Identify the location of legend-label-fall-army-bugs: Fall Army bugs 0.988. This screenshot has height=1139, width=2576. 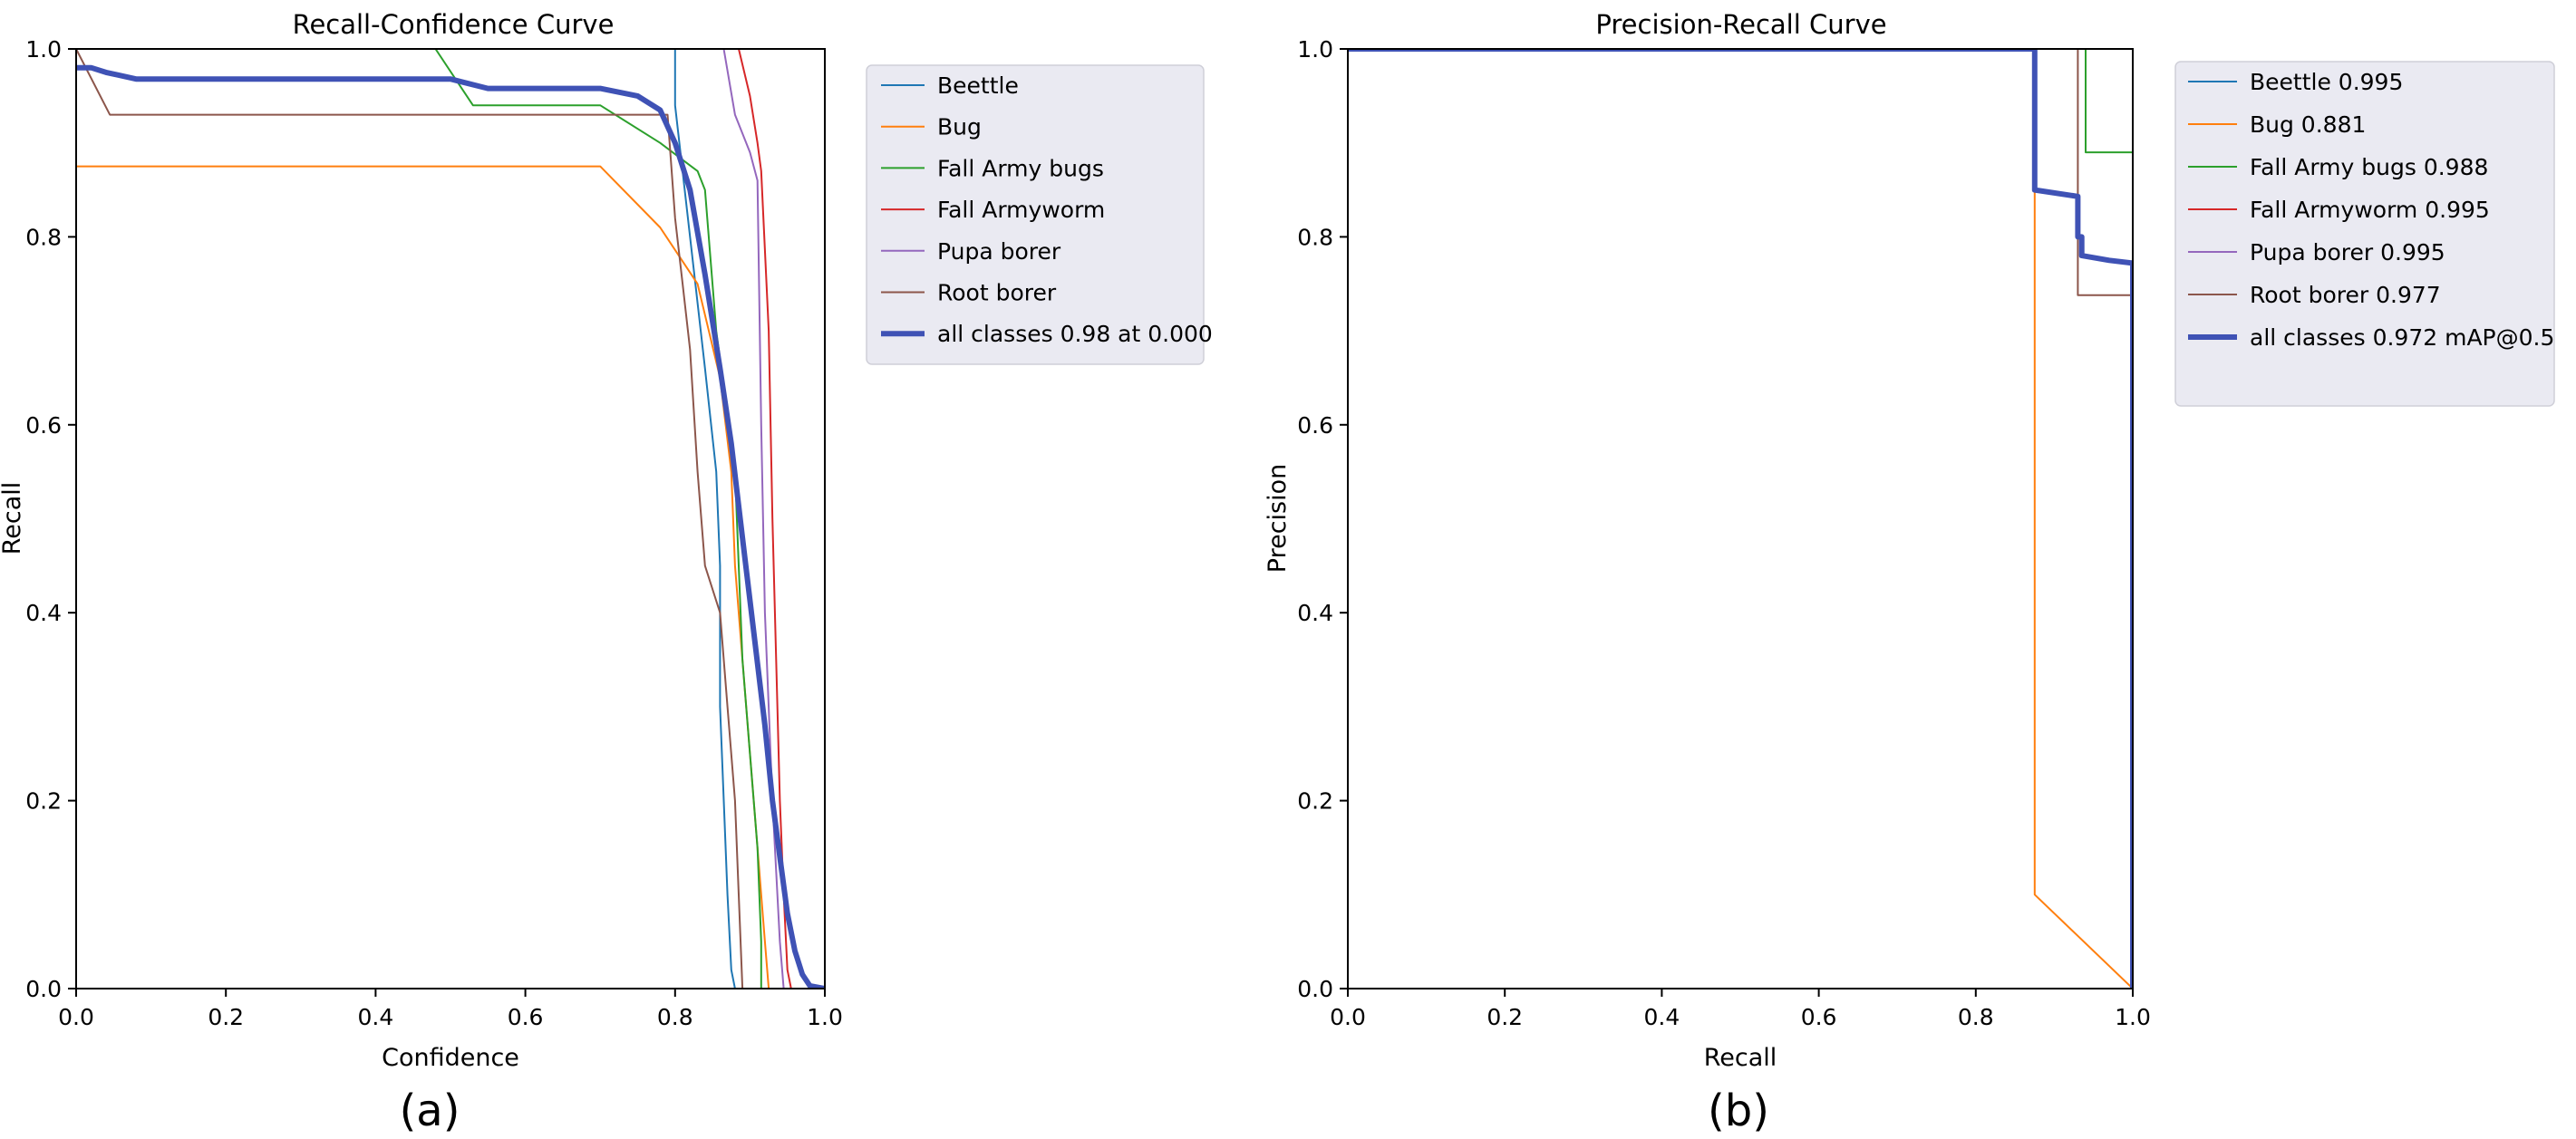
(2369, 167).